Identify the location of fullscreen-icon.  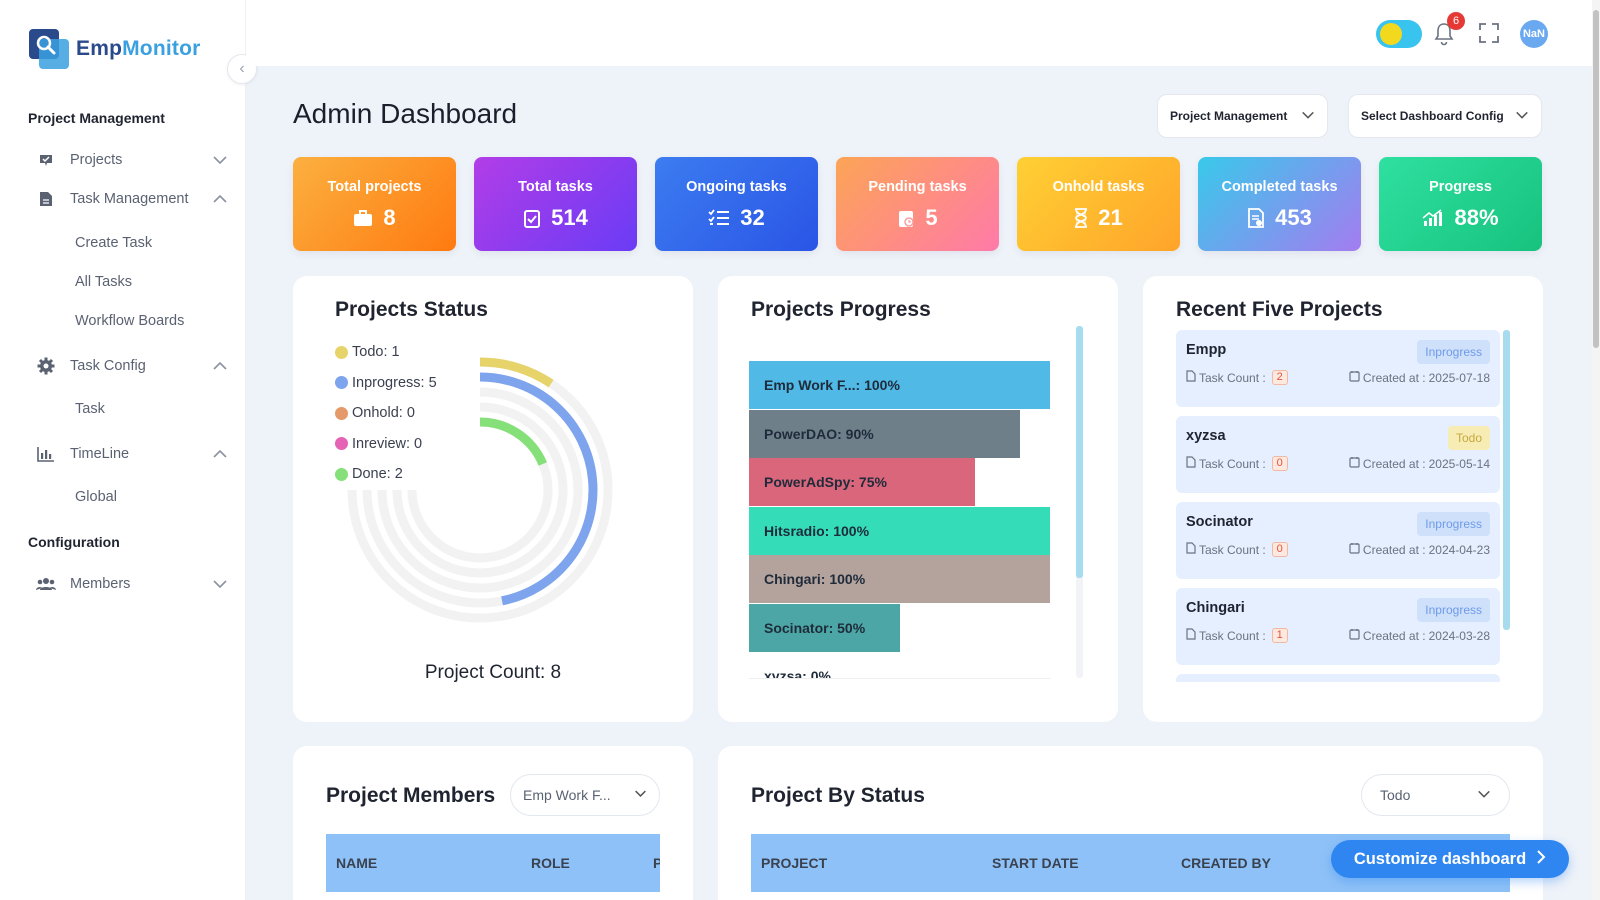
(1489, 35).